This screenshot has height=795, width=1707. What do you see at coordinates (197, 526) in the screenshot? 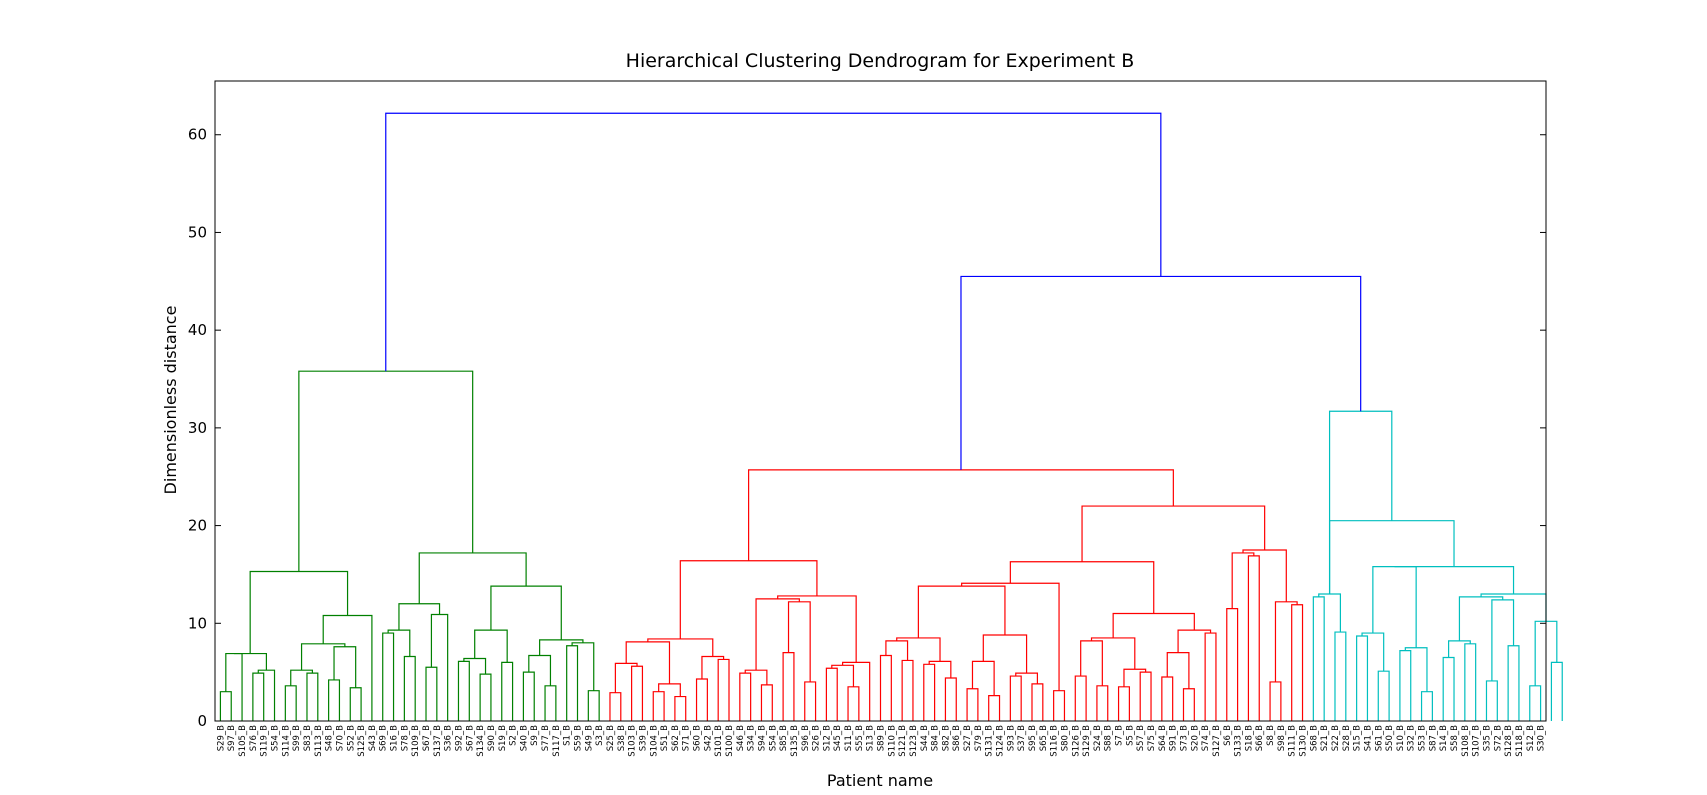
I see `y-tick-label: 20` at bounding box center [197, 526].